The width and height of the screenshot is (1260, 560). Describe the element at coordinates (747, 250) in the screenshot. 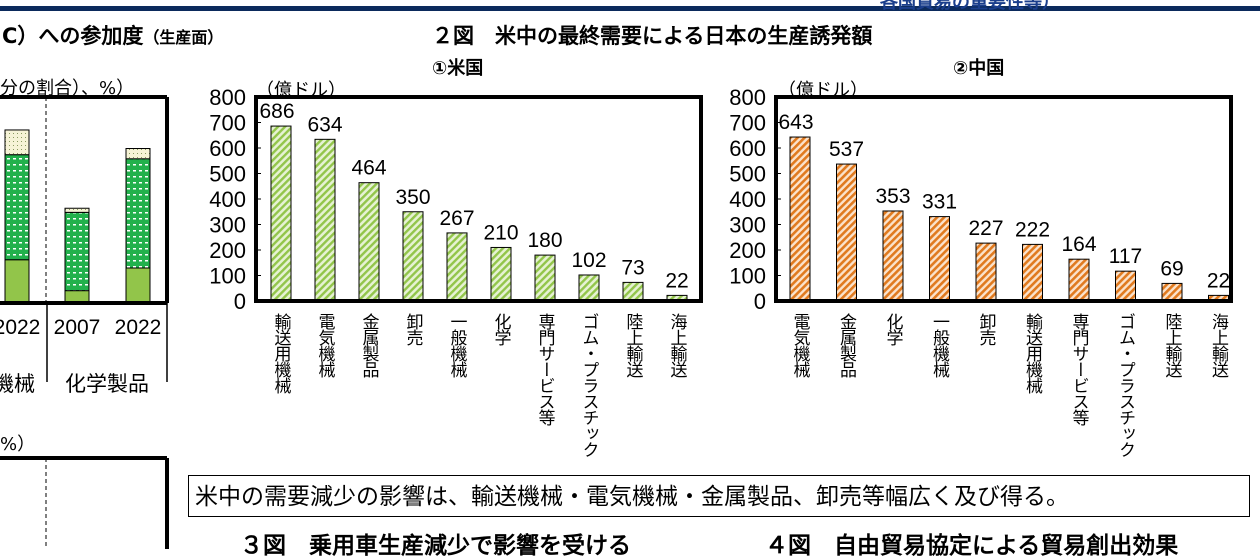

I see `china-y-tick-label: 200` at that location.